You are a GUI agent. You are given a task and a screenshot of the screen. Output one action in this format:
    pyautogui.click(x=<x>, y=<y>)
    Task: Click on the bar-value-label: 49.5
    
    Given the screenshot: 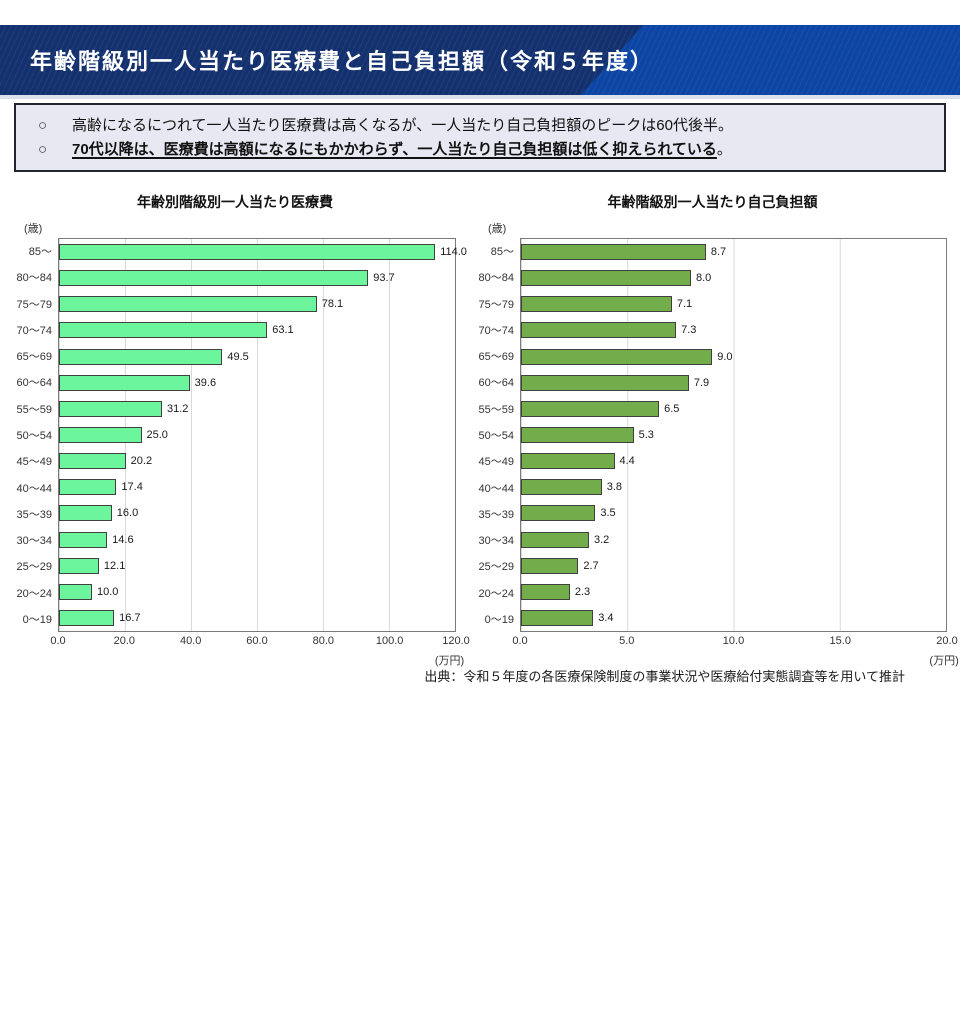 What is the action you would take?
    pyautogui.click(x=238, y=356)
    